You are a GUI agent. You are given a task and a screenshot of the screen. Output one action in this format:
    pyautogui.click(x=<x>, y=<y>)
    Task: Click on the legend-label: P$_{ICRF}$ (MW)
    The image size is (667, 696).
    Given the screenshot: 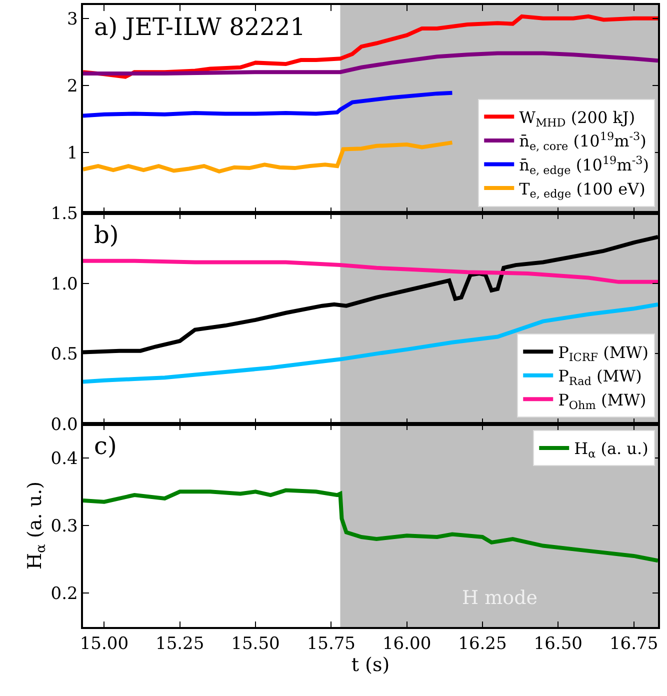 What is the action you would take?
    pyautogui.click(x=603, y=353)
    